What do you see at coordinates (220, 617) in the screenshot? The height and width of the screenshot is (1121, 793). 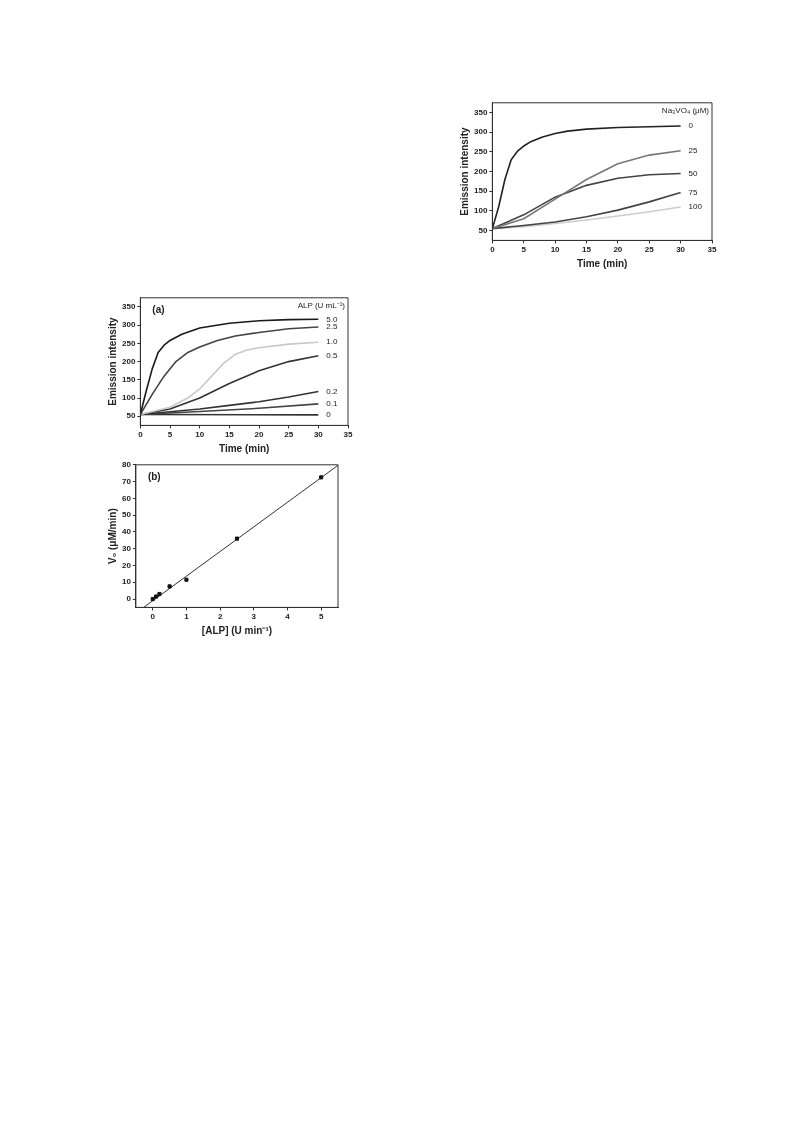 I see `x-tick-label: 2` at bounding box center [220, 617].